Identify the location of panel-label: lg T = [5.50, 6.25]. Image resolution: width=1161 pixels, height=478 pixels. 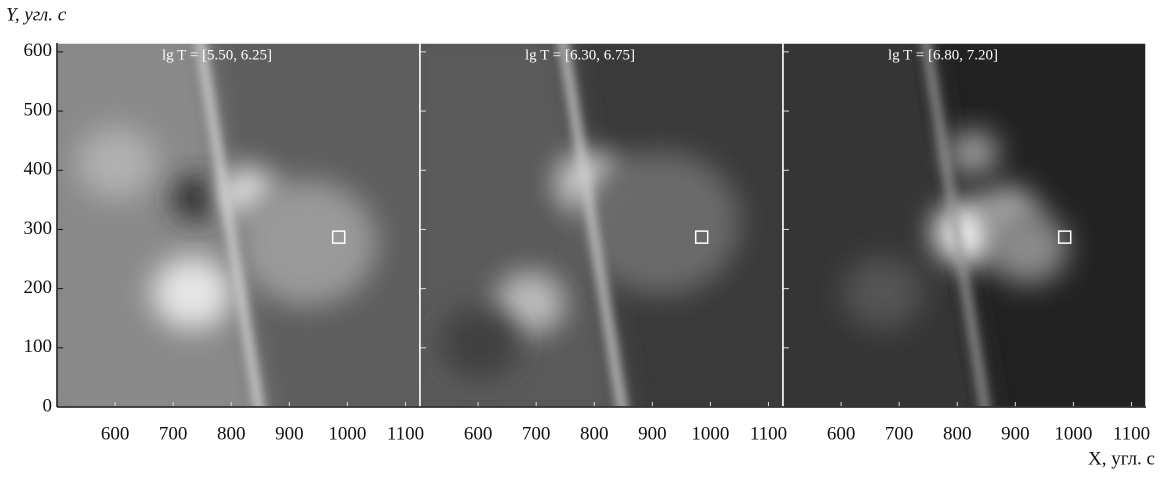
(217, 55).